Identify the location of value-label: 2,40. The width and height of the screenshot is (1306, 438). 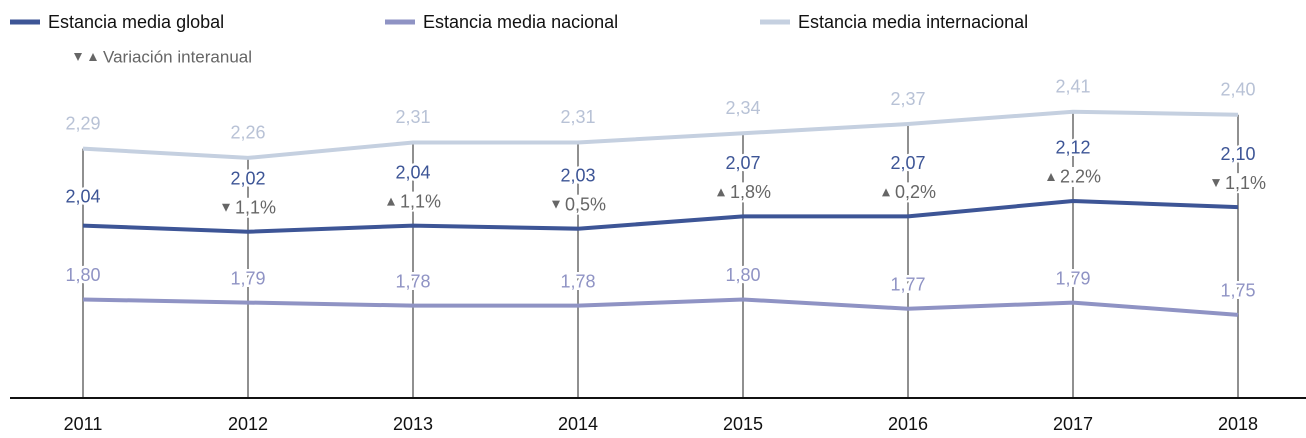
(1237, 90).